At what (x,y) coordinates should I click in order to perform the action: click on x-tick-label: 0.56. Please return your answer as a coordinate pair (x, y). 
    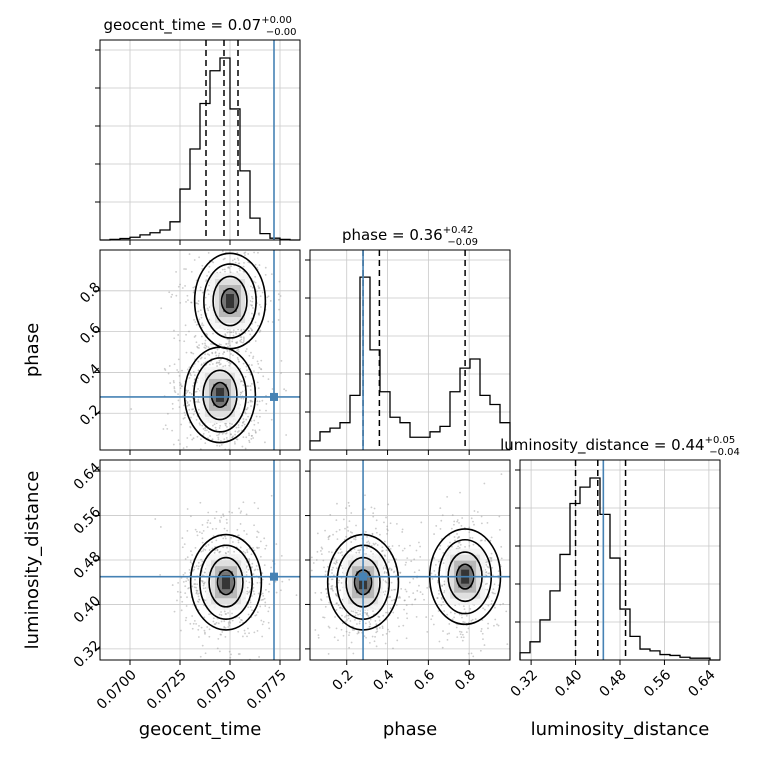
    Looking at the image, I should click on (657, 683).